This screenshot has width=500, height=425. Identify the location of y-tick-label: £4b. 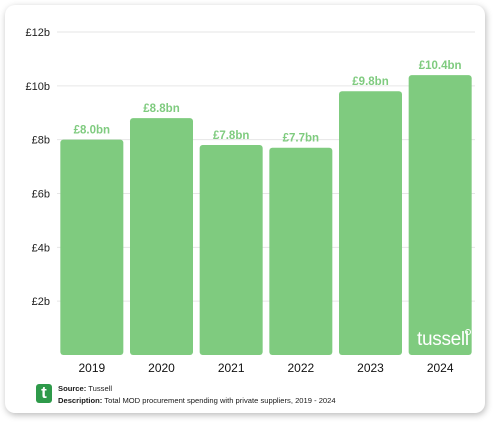
(41, 248).